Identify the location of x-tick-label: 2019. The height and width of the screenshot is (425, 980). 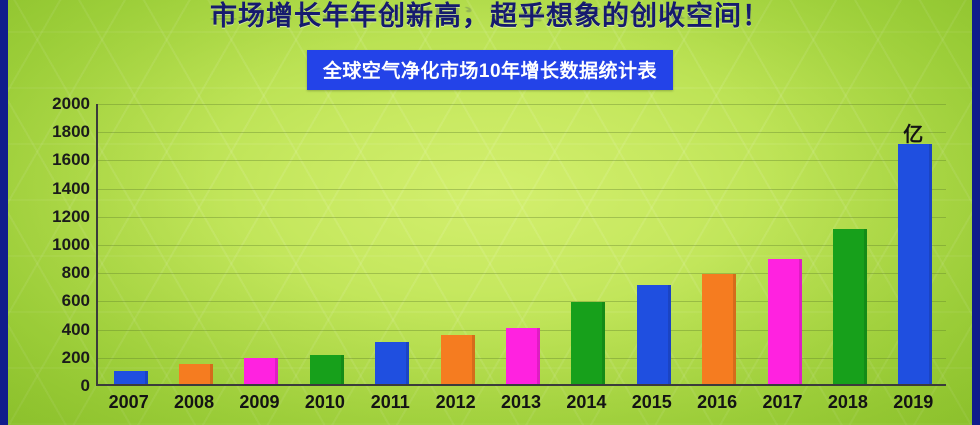
(913, 402).